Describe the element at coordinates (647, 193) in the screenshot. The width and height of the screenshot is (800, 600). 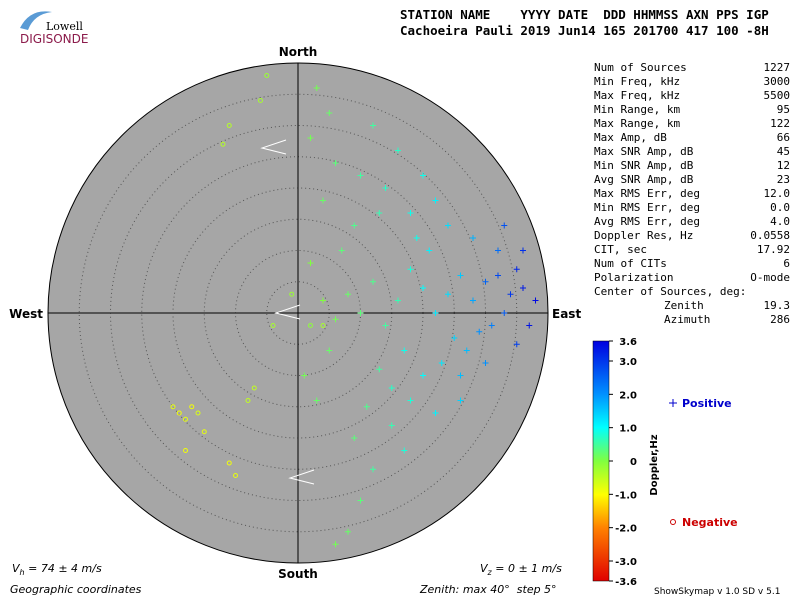
I see `stat-label: Max RMS Err, deg` at that location.